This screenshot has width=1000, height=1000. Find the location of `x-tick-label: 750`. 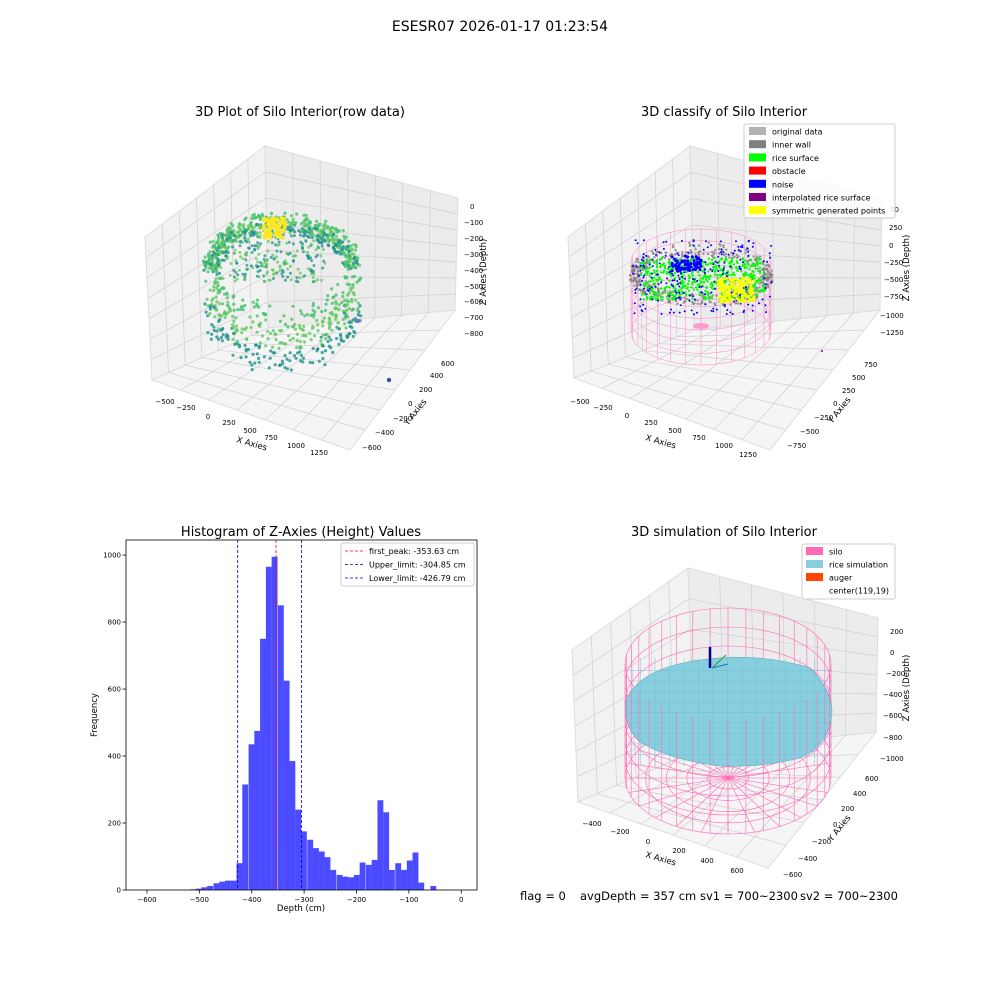

x-tick-label: 750 is located at coordinates (270, 438).